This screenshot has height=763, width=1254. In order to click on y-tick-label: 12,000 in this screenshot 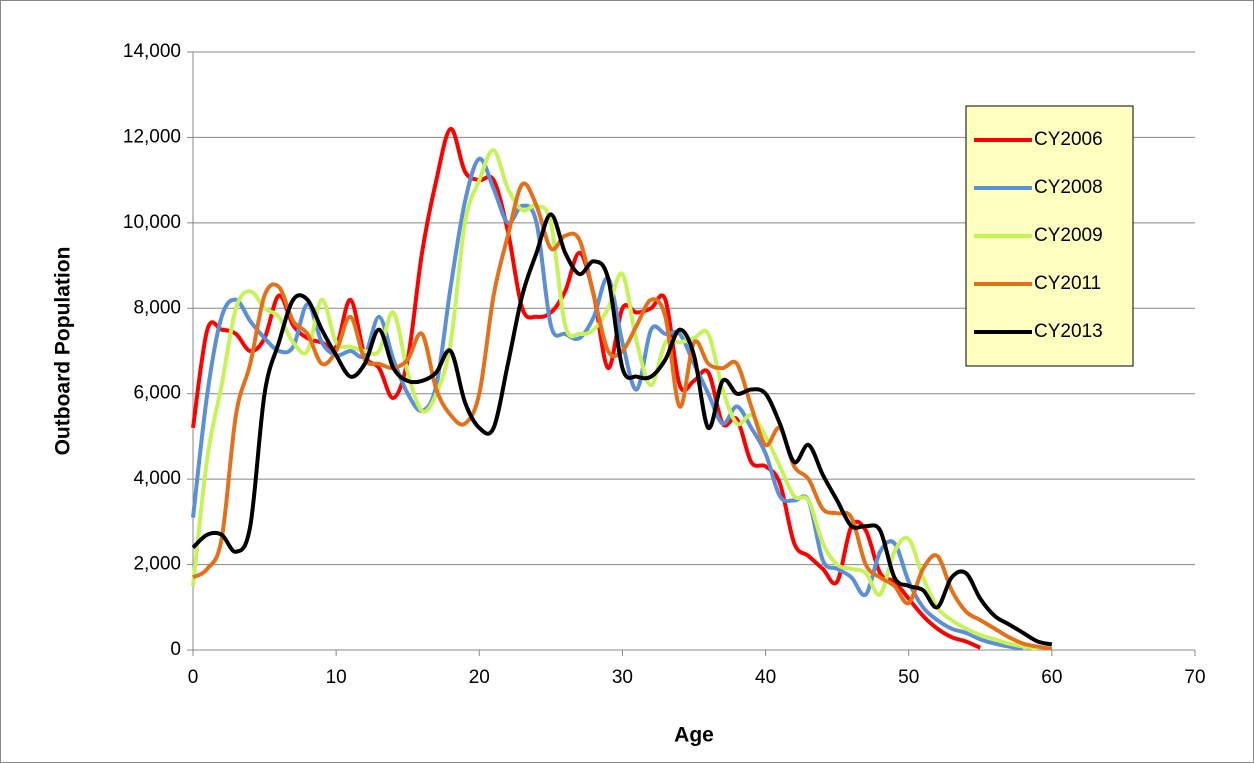, I will do `click(152, 136)`.